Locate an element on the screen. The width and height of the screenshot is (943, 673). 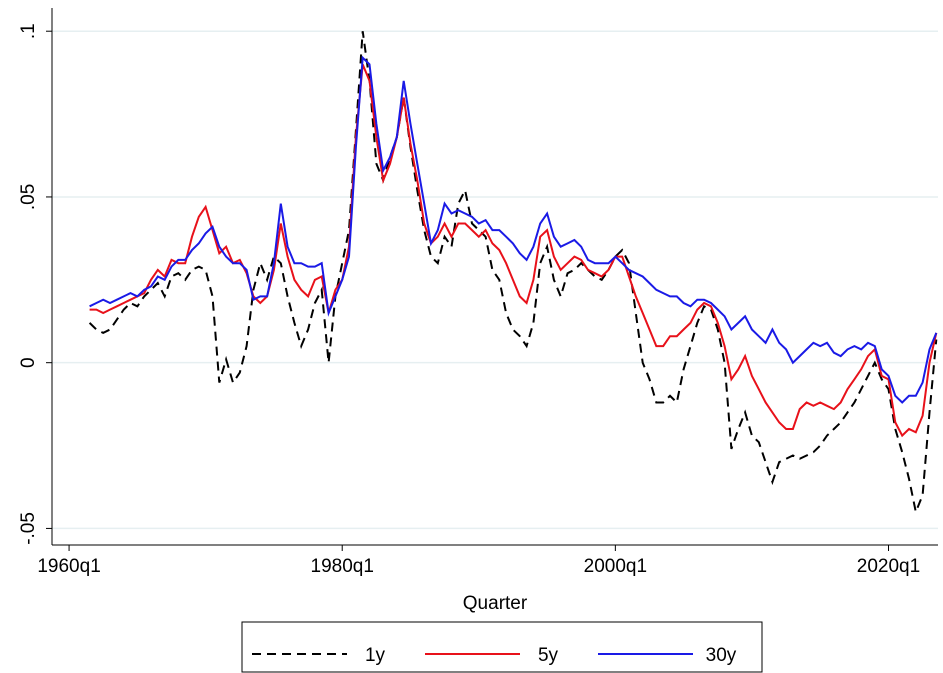
x-tick-label: 1980q1 is located at coordinates (342, 566).